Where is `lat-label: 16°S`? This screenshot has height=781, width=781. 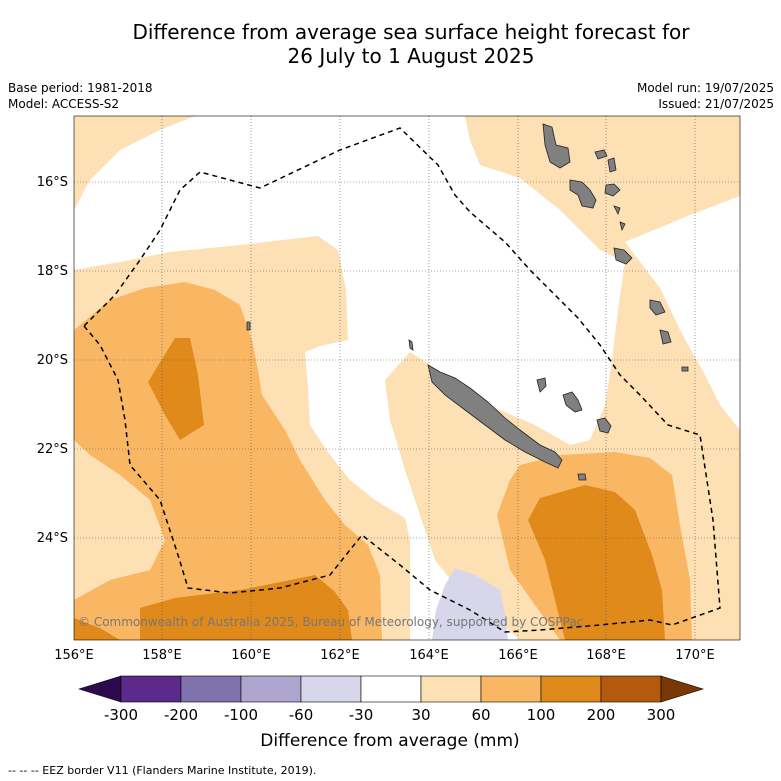 lat-label: 16°S is located at coordinates (52, 182).